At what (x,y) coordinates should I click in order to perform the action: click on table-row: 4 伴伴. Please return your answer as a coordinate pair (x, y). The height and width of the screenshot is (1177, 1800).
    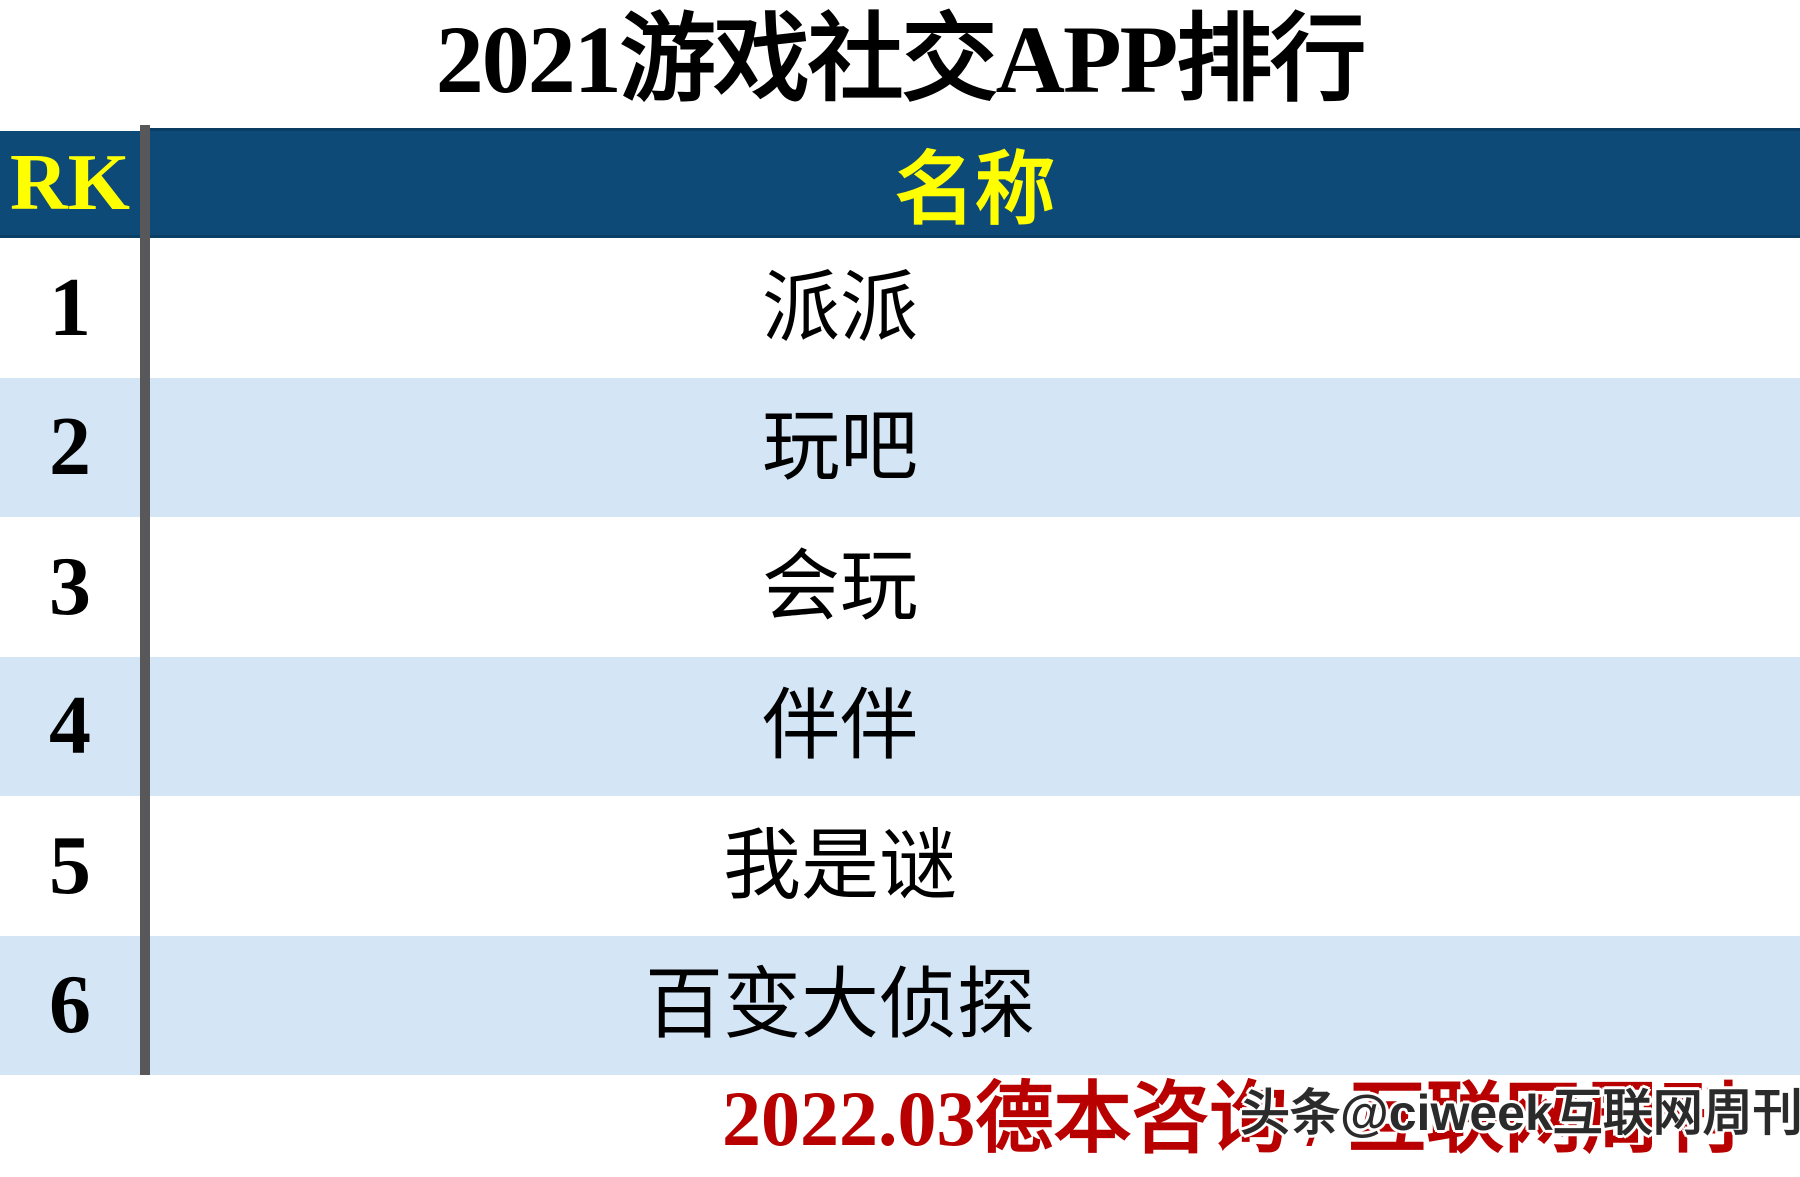
    Looking at the image, I should click on (900, 726).